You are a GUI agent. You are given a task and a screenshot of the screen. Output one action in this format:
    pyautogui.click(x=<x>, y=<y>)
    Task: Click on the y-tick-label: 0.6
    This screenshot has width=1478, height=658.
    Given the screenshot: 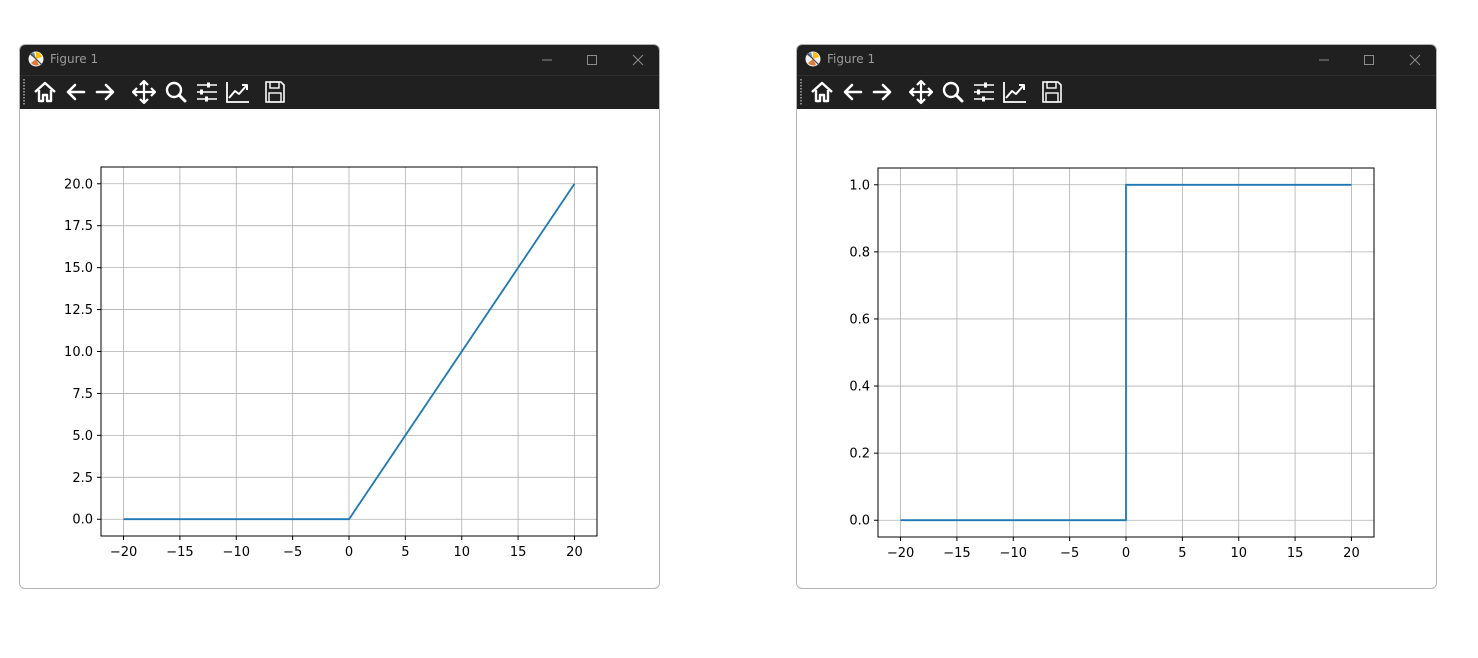 What is the action you would take?
    pyautogui.click(x=859, y=319)
    